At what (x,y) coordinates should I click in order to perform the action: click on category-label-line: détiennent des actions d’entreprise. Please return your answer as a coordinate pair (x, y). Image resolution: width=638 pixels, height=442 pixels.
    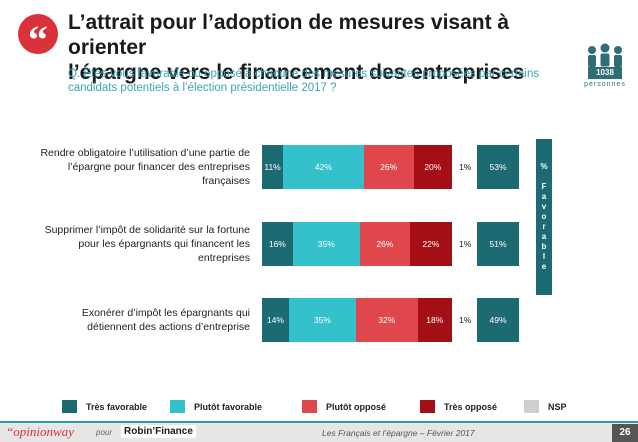
    Looking at the image, I should click on (168, 327).